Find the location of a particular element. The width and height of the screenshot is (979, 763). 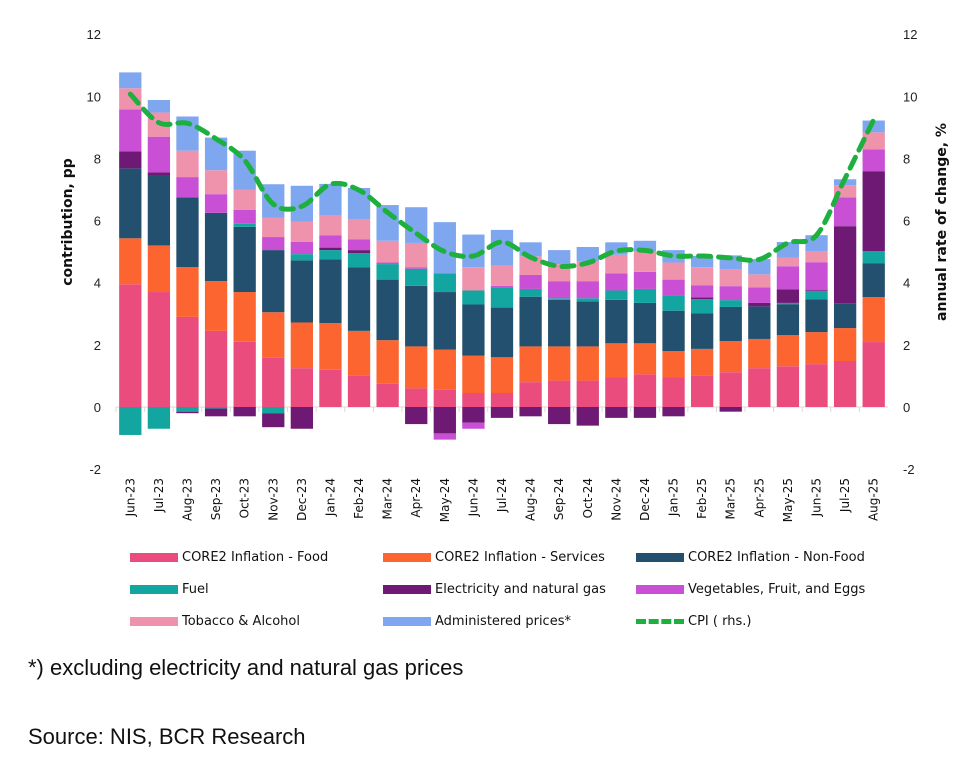

x-tick-label: Oct-24 is located at coordinates (588, 498).